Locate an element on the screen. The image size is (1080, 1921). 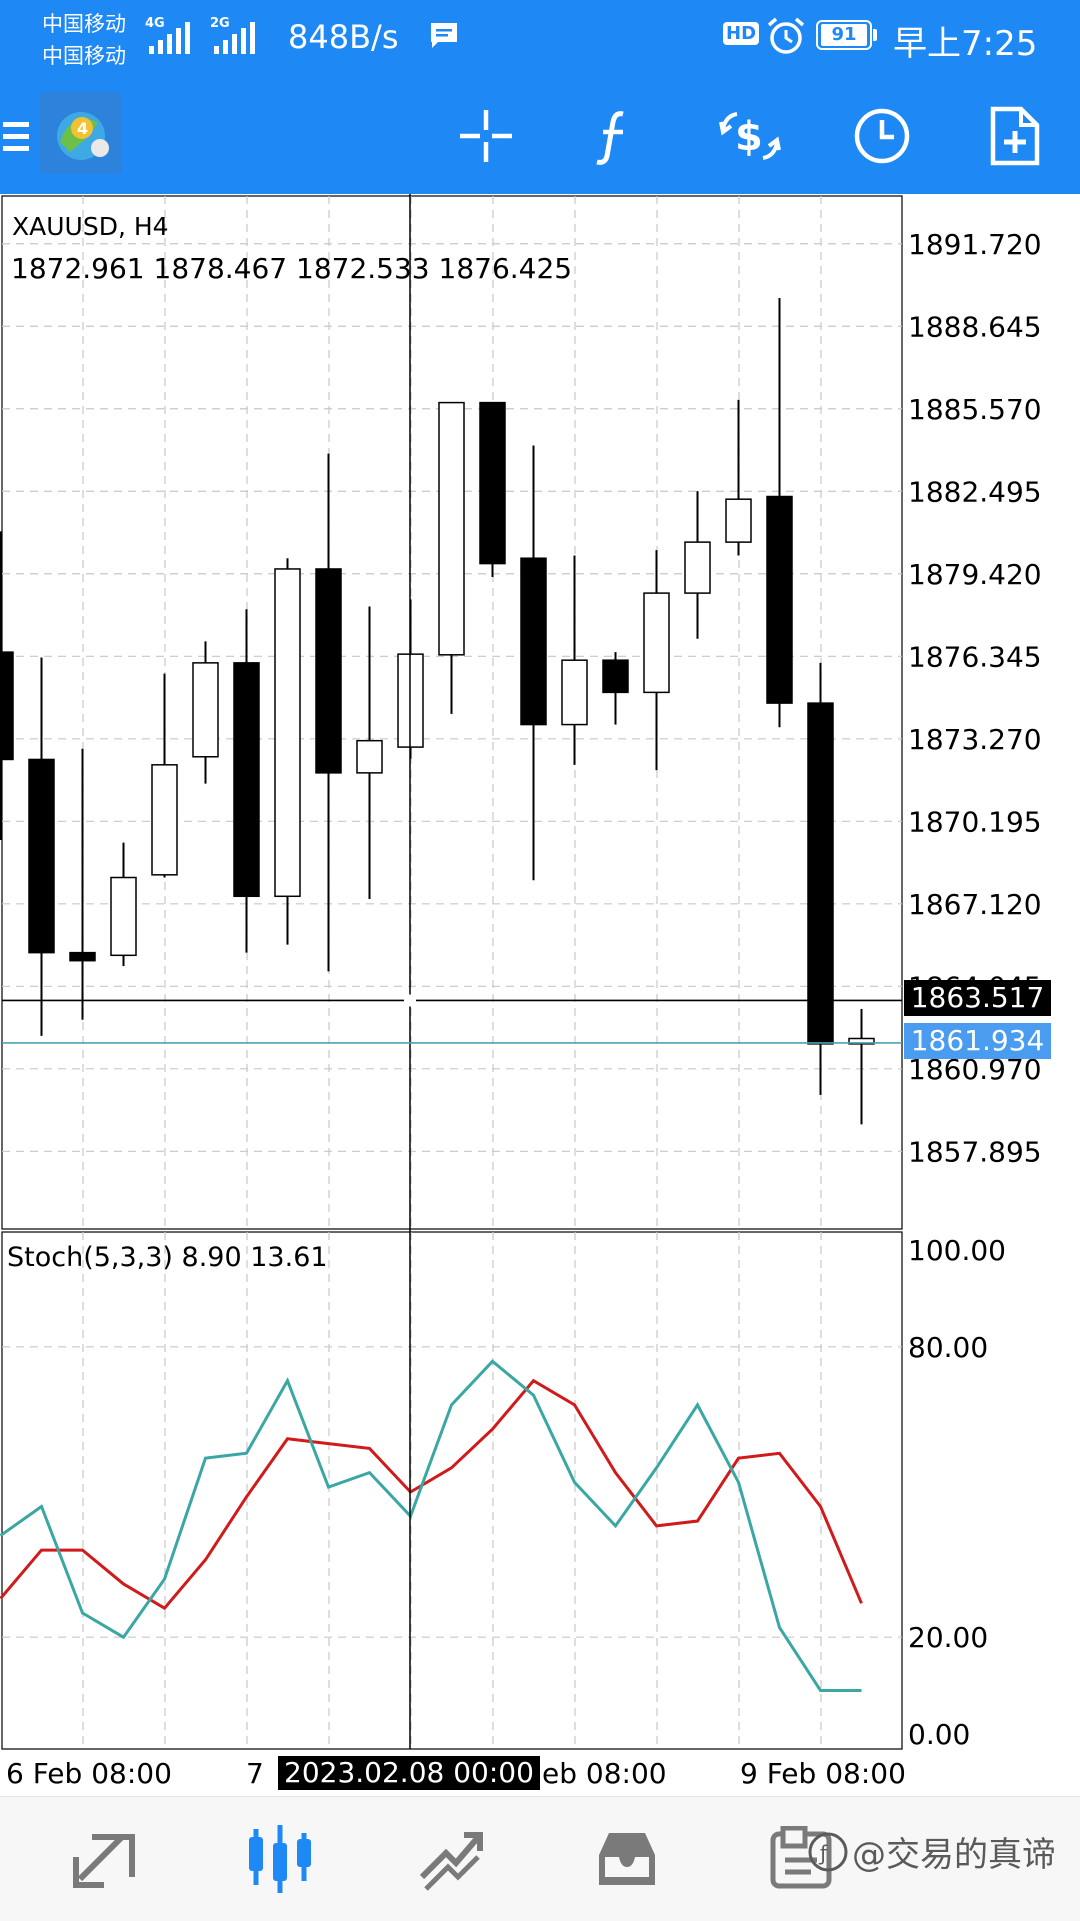
stoch-tick-label: 0.00 is located at coordinates (939, 1734).